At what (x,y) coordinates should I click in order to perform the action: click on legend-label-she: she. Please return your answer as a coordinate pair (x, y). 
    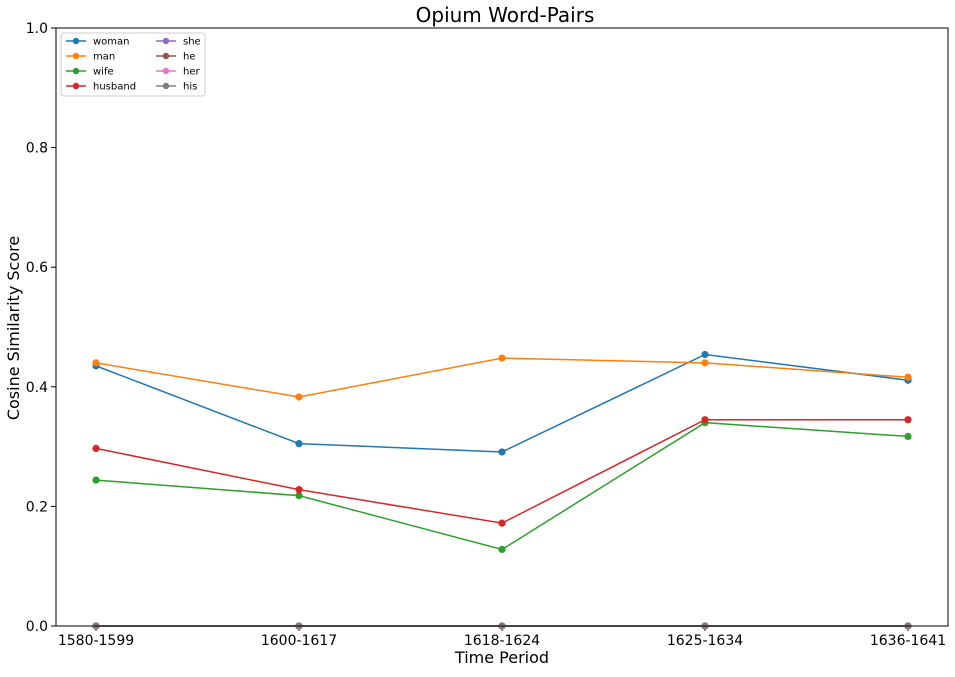
    Looking at the image, I should click on (192, 42).